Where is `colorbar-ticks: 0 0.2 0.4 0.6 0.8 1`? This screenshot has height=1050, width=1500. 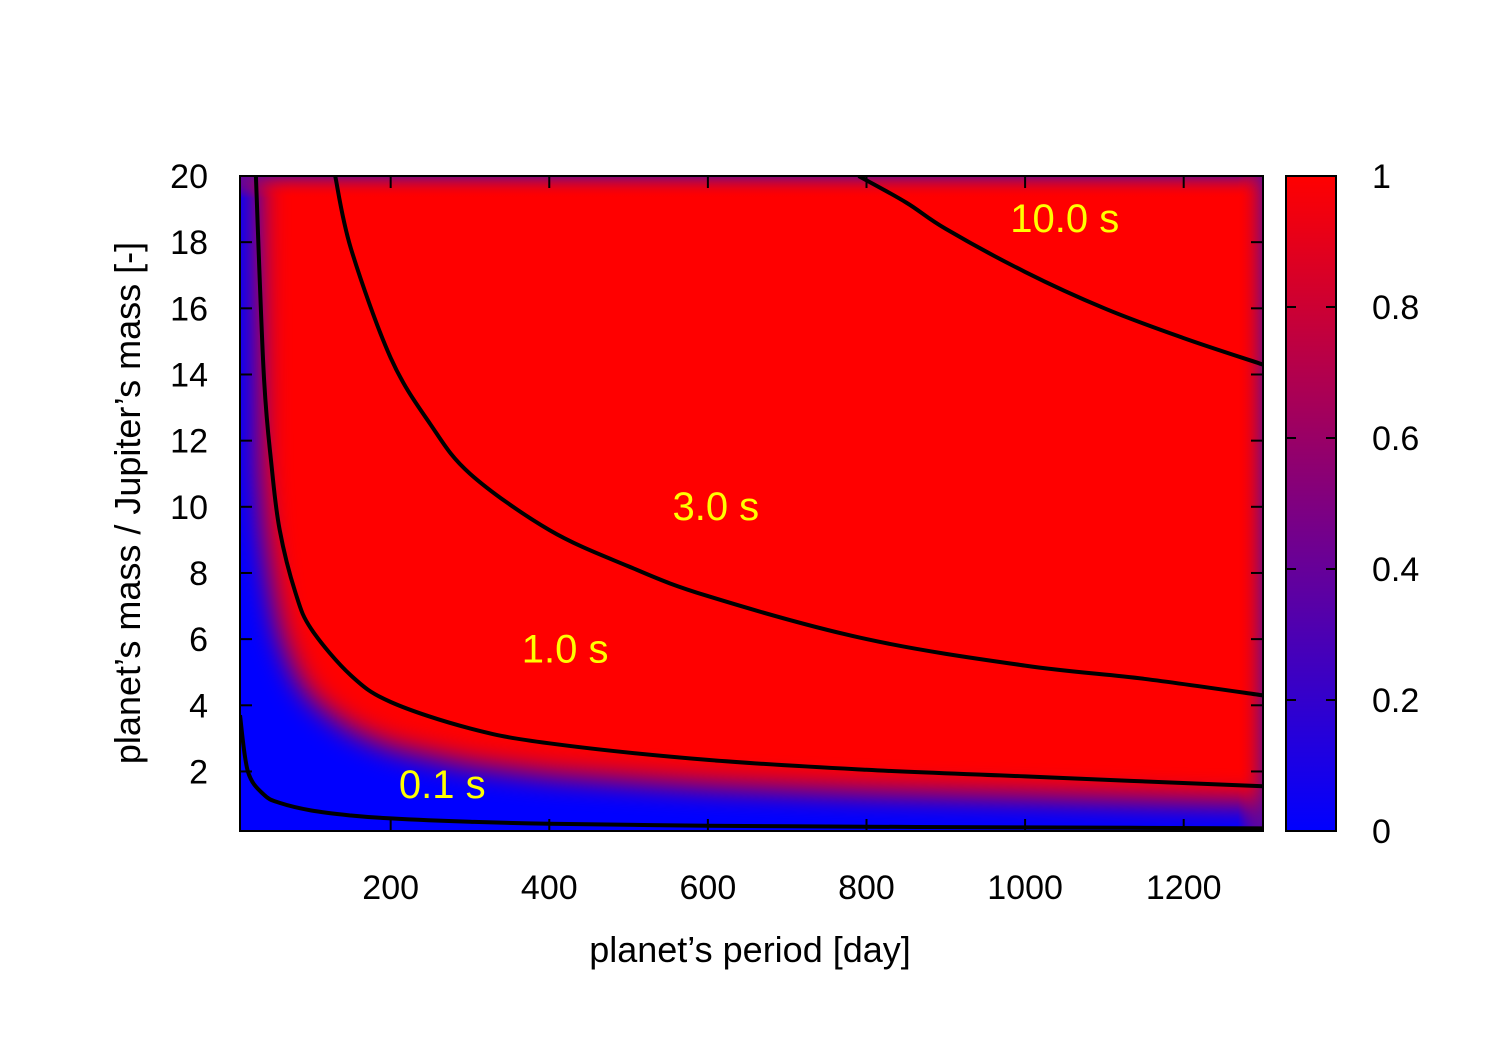 colorbar-ticks: 0 0.2 0.4 0.6 0.8 1 is located at coordinates (1352, 504).